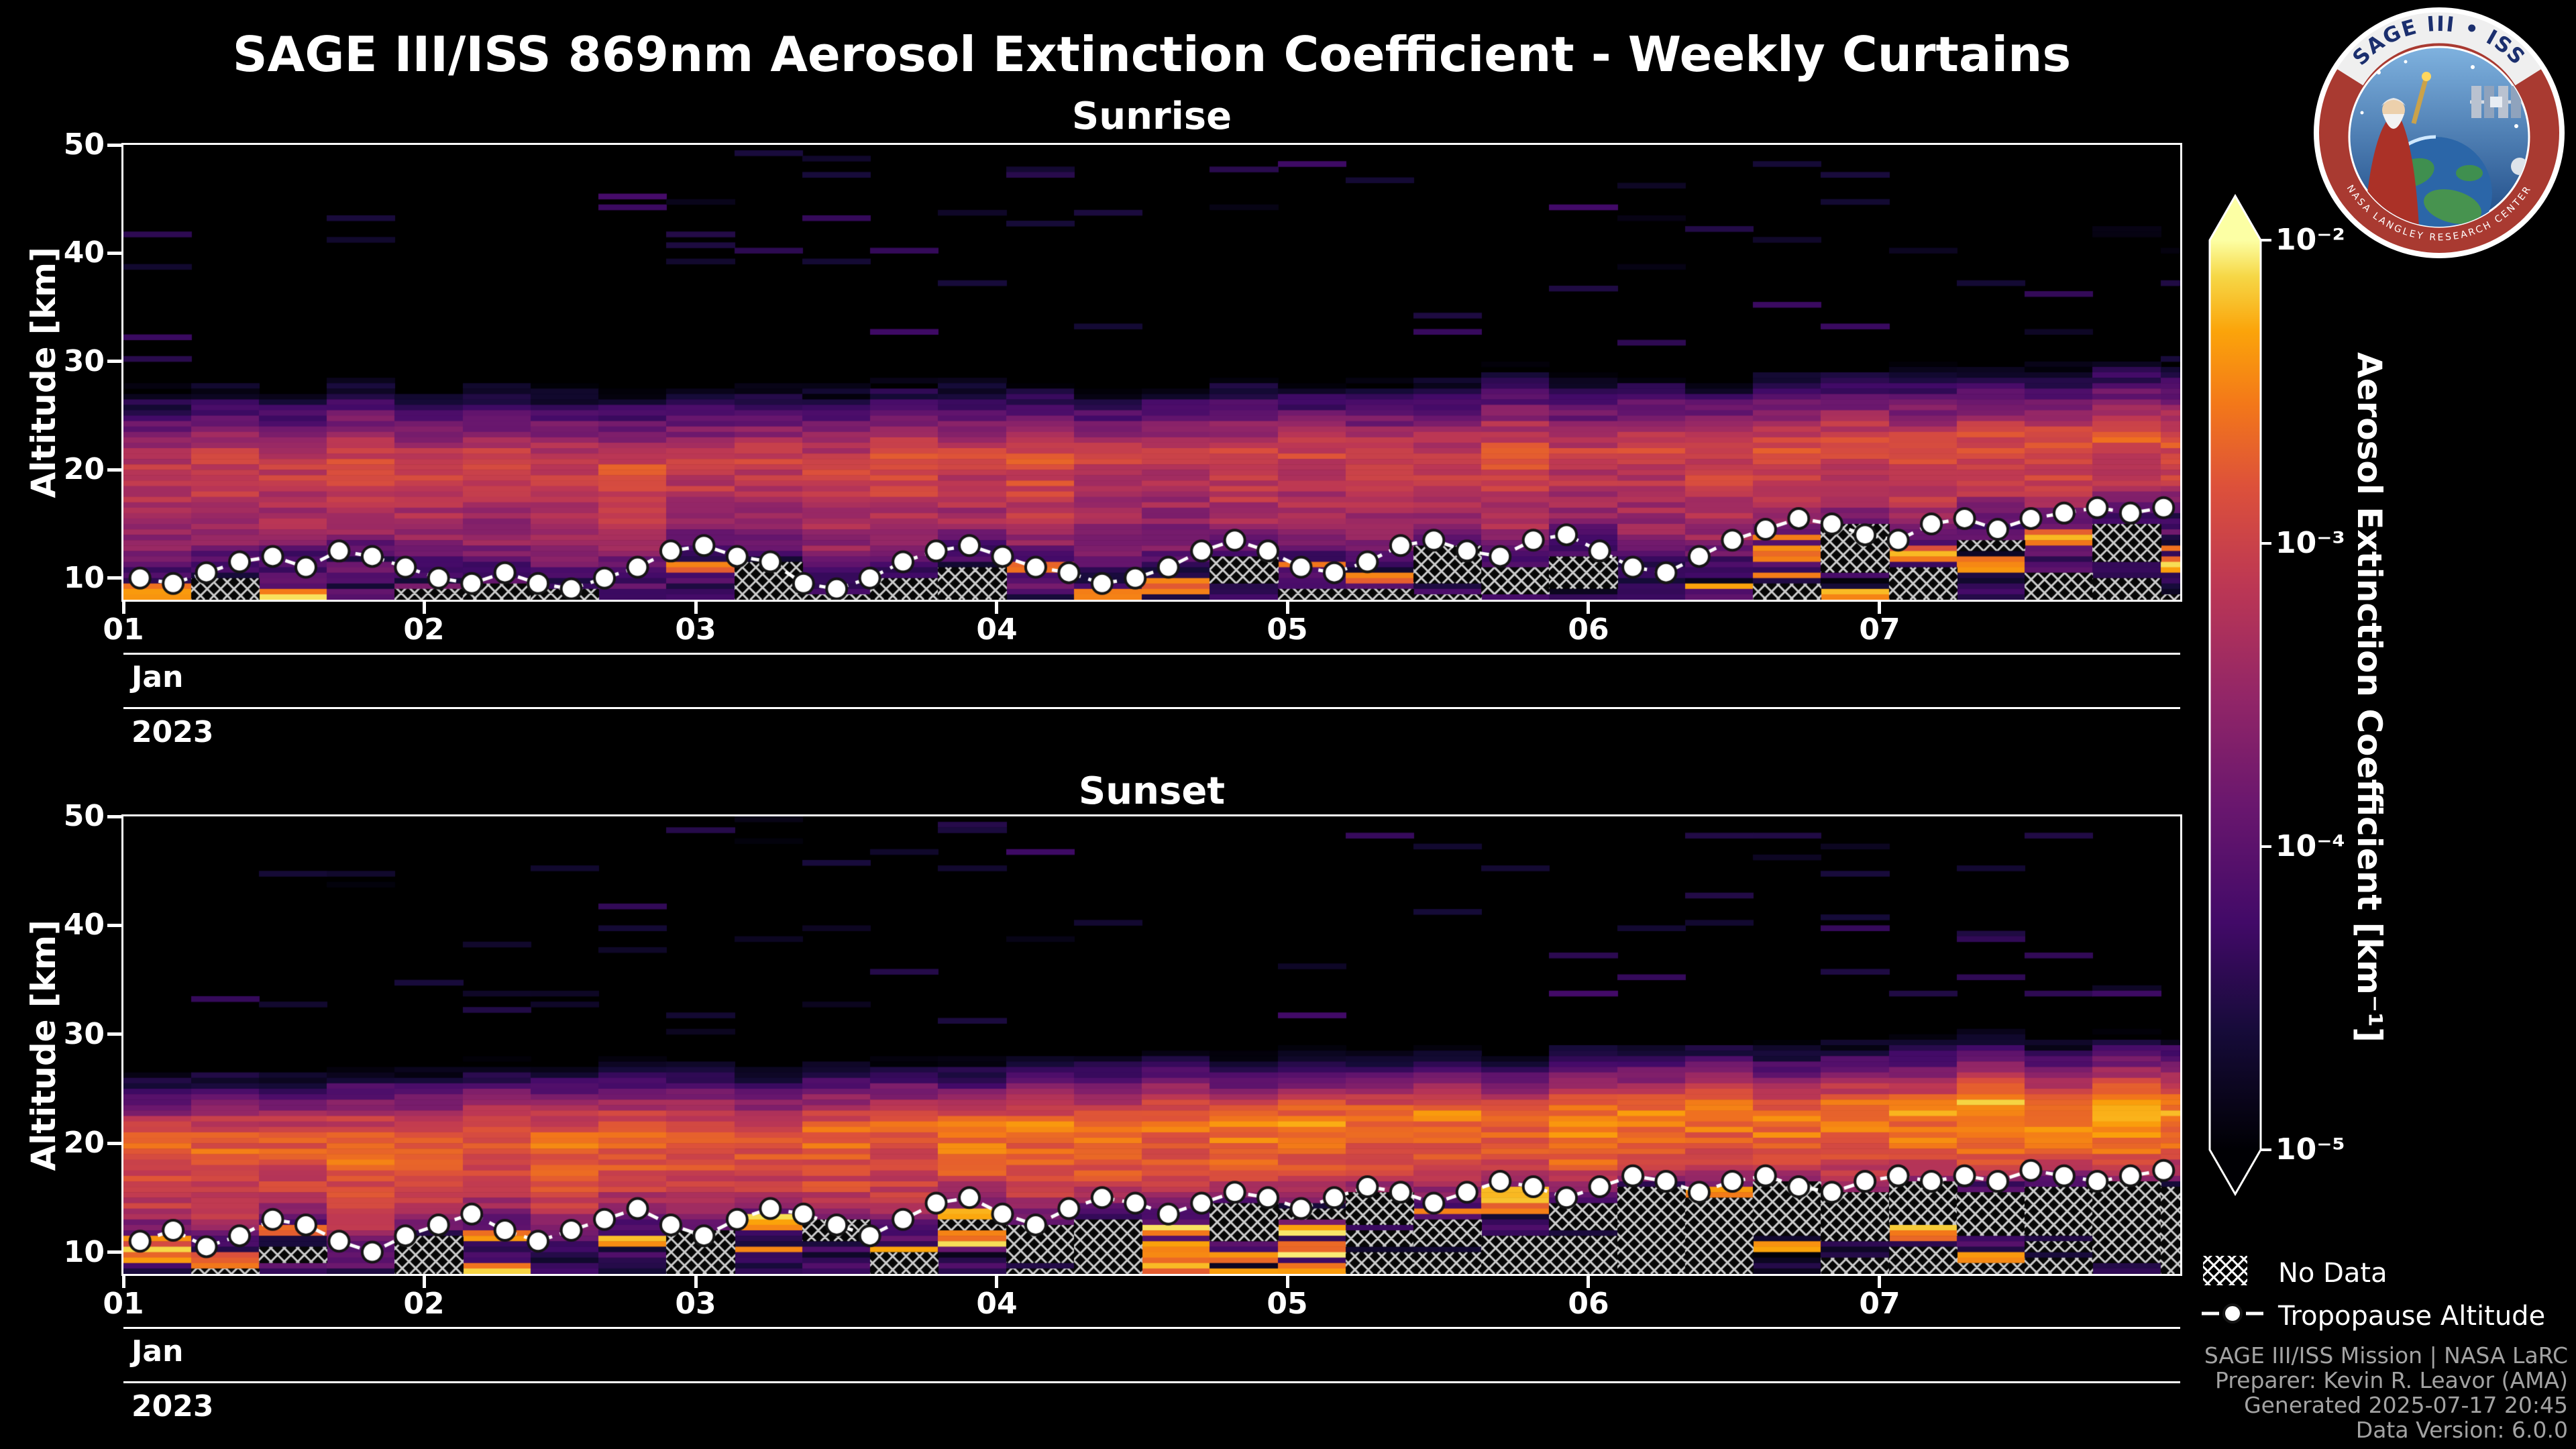 This screenshot has width=2576, height=1449. I want to click on colorbar-label-box: Aerosol Extinction Coefficient [km⁻¹], so click(2369, 697).